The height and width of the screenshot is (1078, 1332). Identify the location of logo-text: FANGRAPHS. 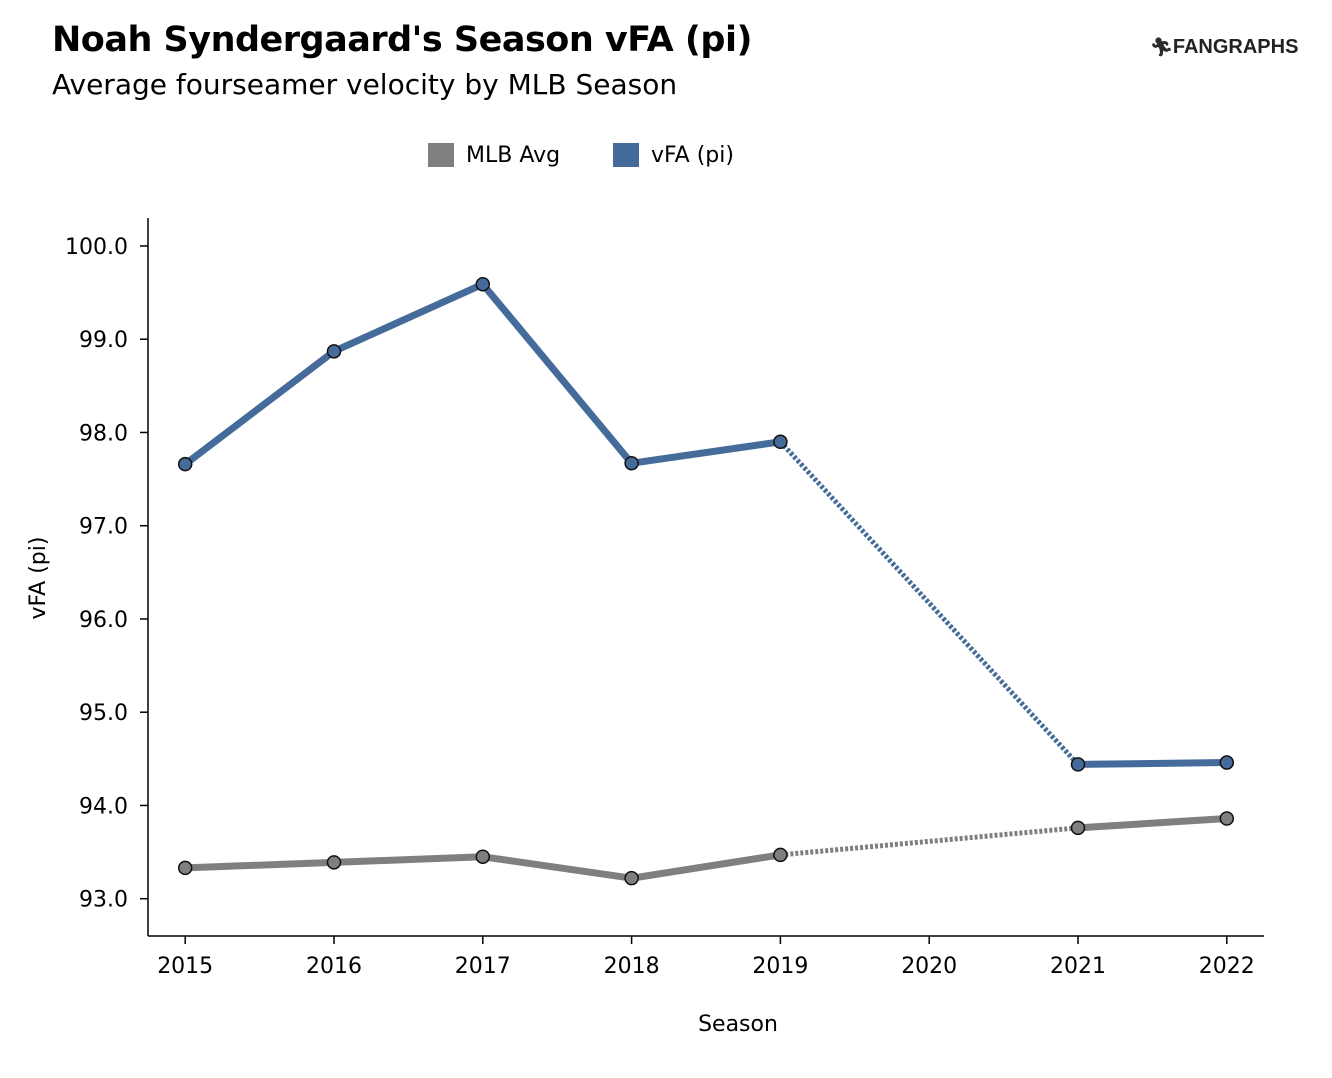
(1235, 47).